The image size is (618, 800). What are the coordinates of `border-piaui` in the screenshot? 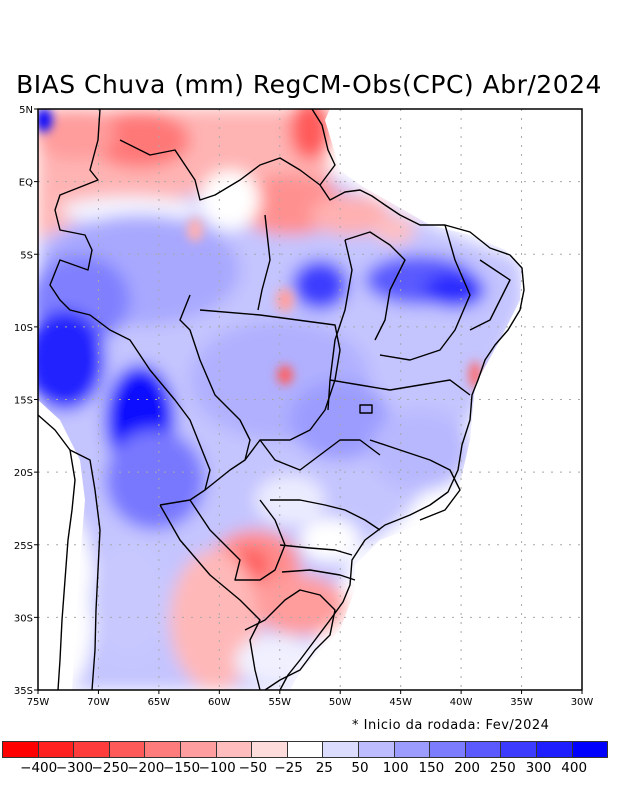 It's located at (425, 292).